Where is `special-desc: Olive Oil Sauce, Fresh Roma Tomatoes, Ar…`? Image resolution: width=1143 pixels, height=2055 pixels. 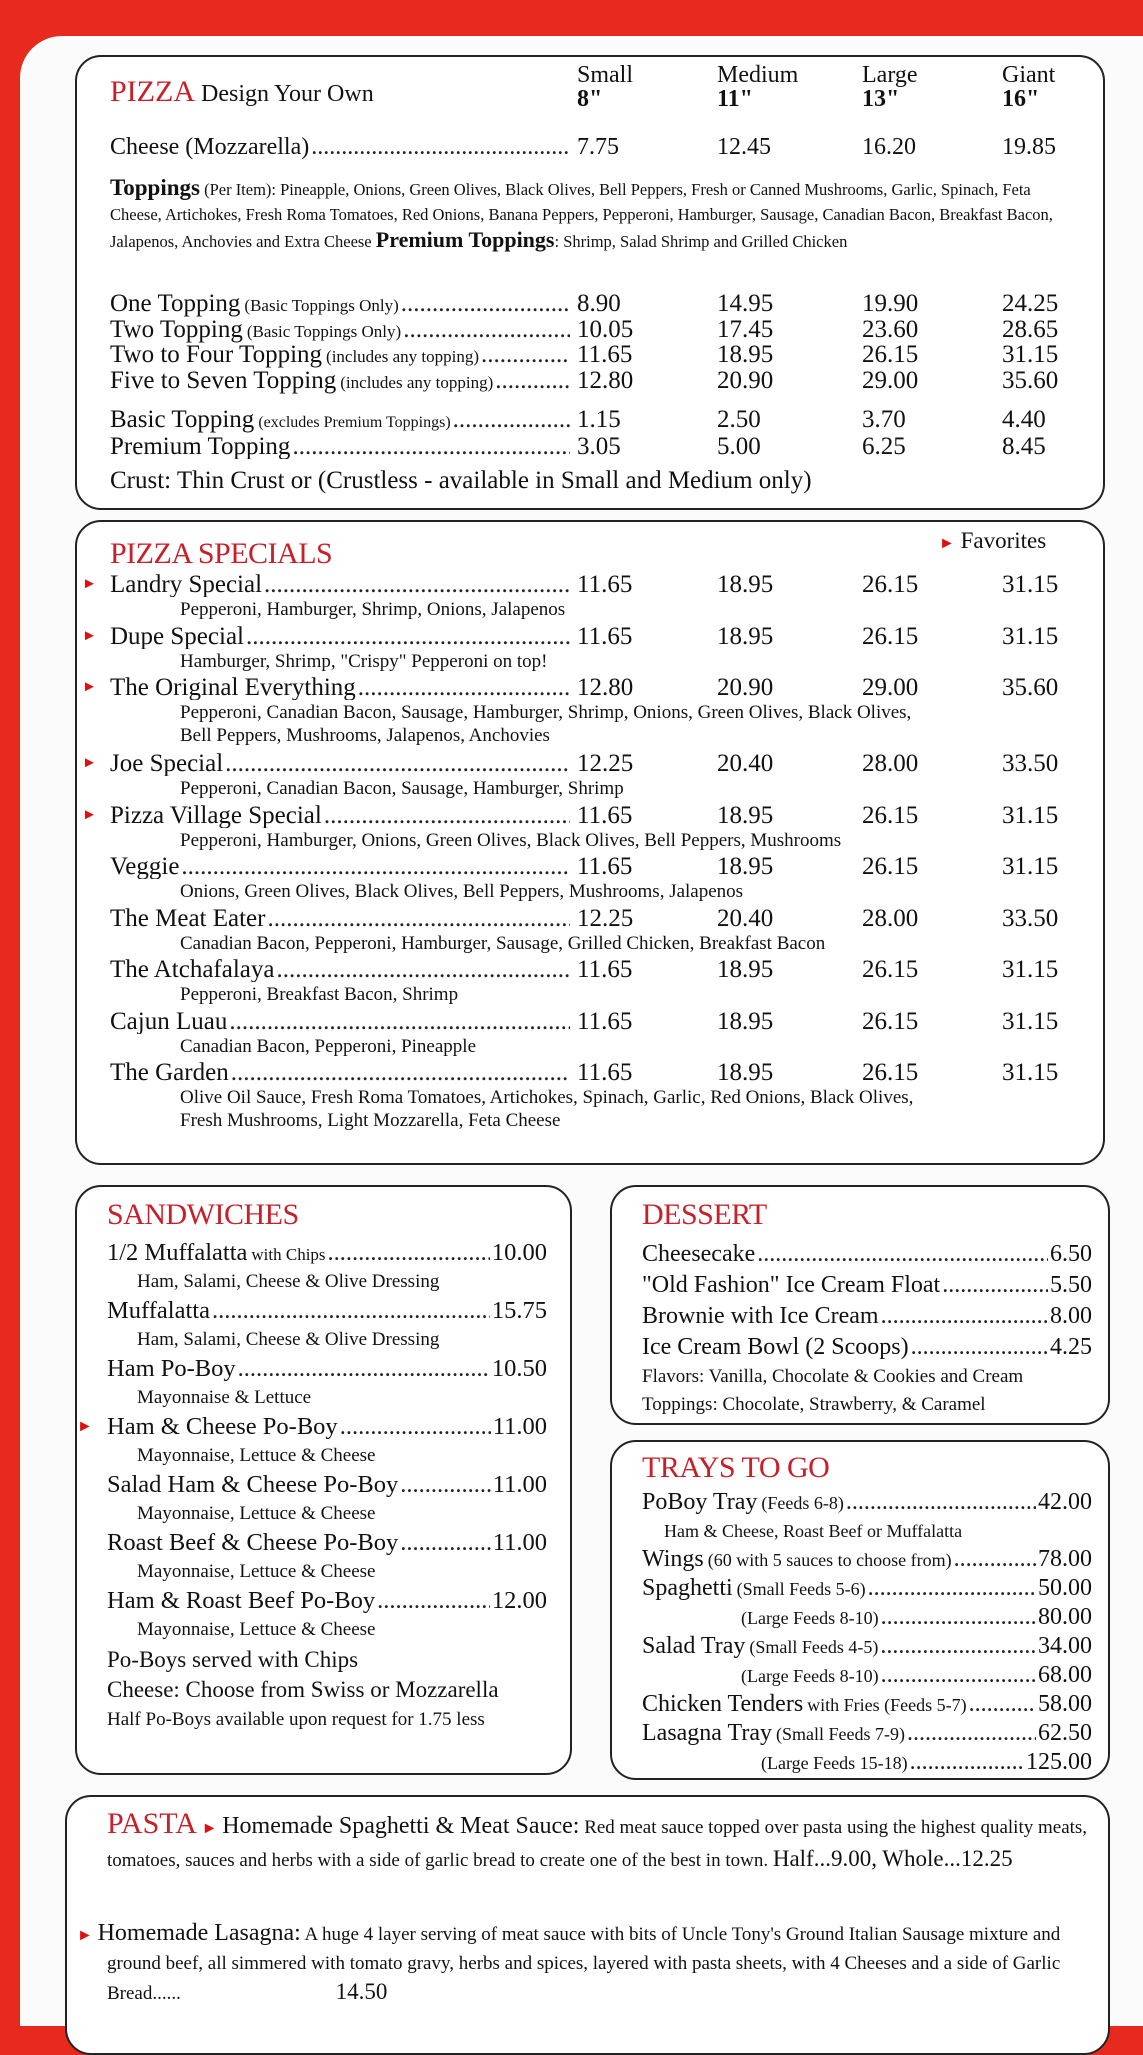 special-desc: Olive Oil Sauce, Fresh Roma Tomatoes, Ar… is located at coordinates (547, 1097).